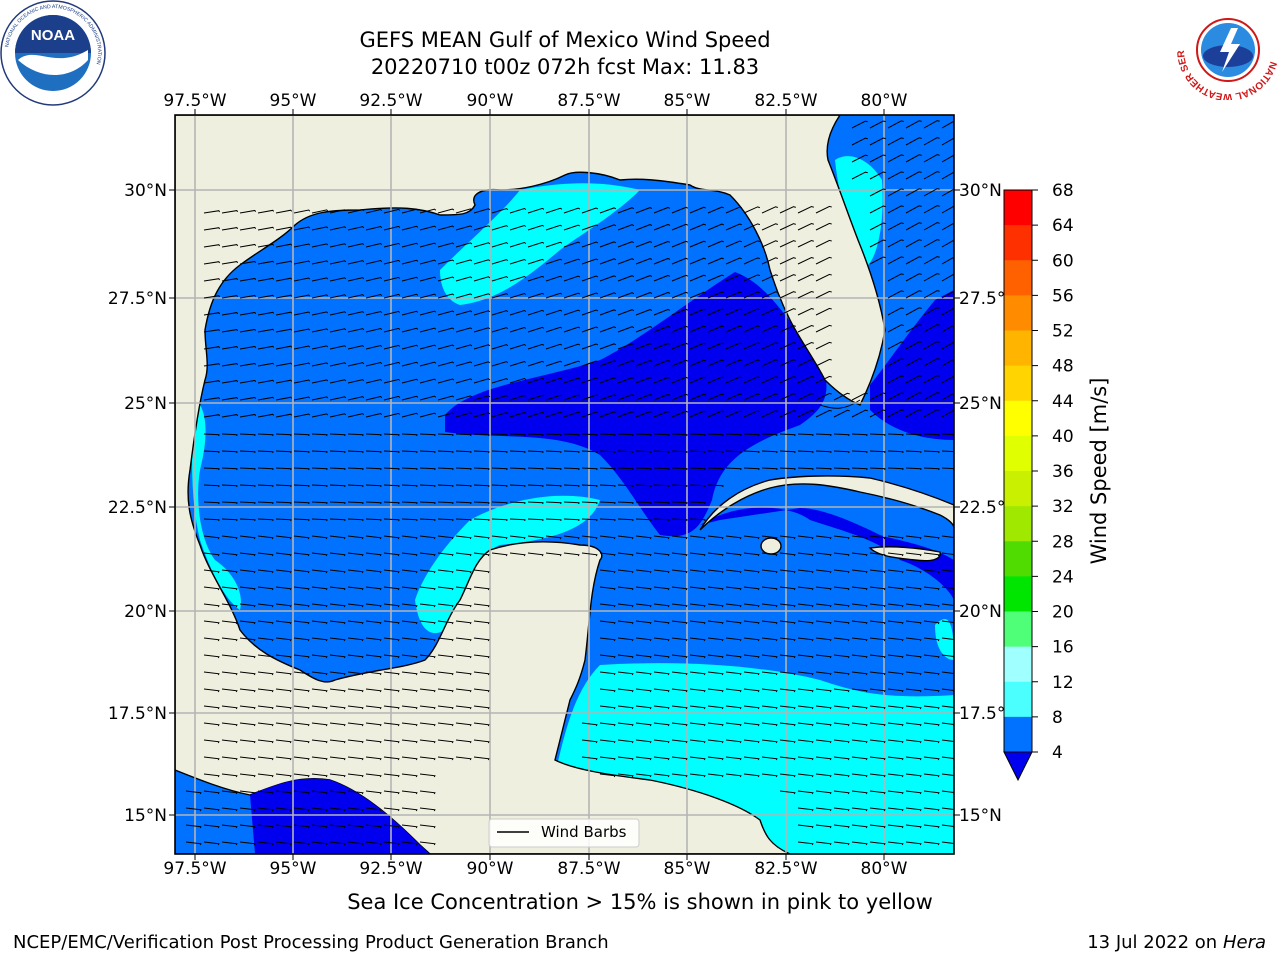 The image size is (1280, 960). Describe the element at coordinates (1063, 683) in the screenshot. I see `colorbar-tick-label: 12` at that location.